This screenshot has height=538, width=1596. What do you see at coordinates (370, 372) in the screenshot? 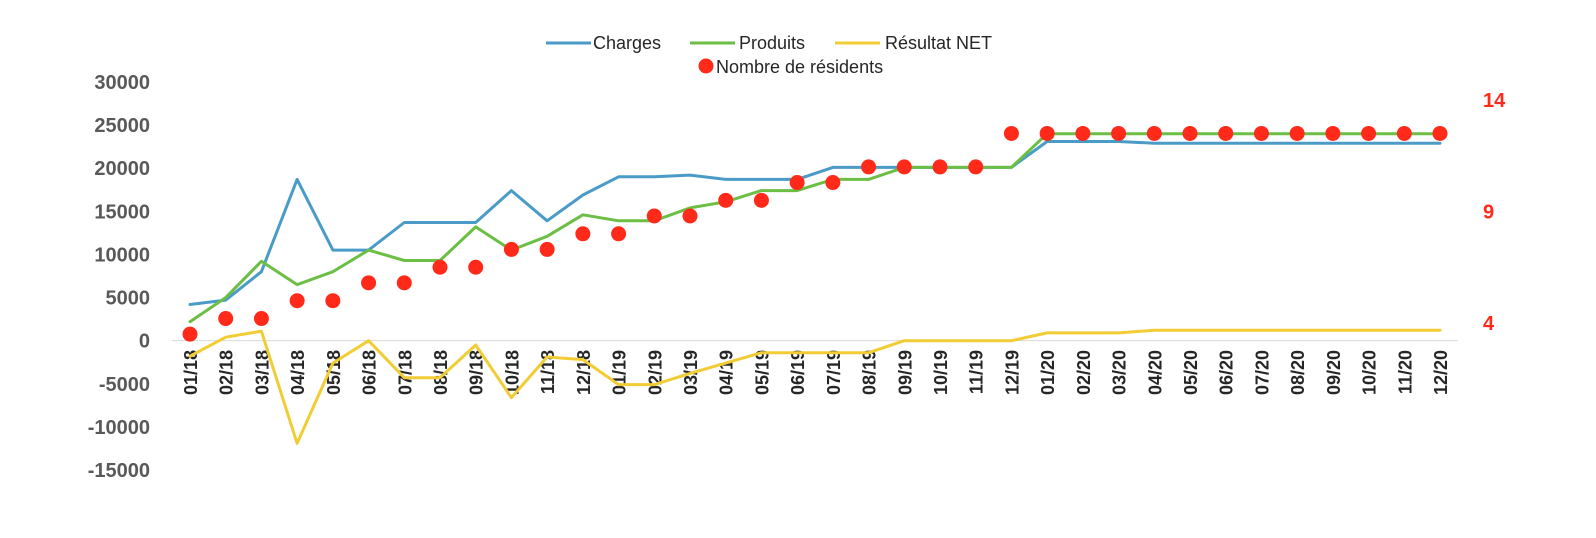
I see `x-tick-label: 06/18` at bounding box center [370, 372].